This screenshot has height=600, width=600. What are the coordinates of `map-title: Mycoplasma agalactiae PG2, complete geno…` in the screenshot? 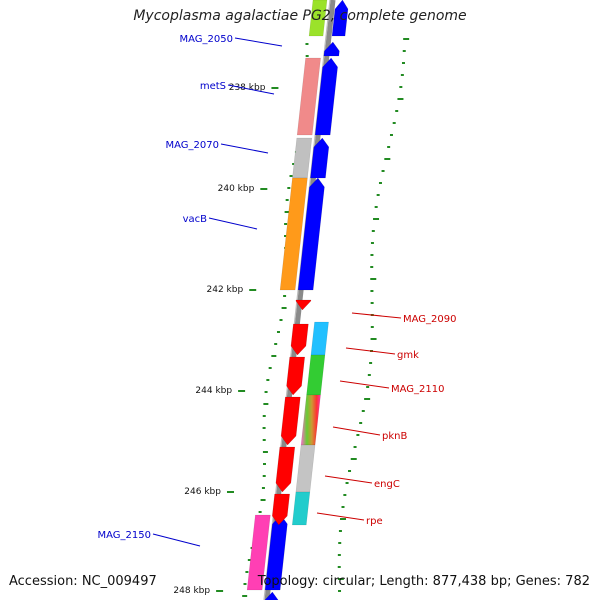 It's located at (300, 16).